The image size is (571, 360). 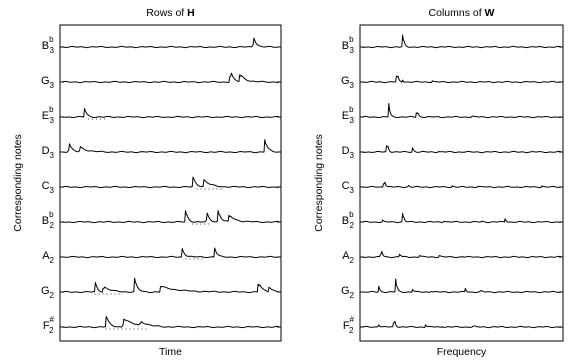 I want to click on title-bold: W, so click(x=490, y=13).